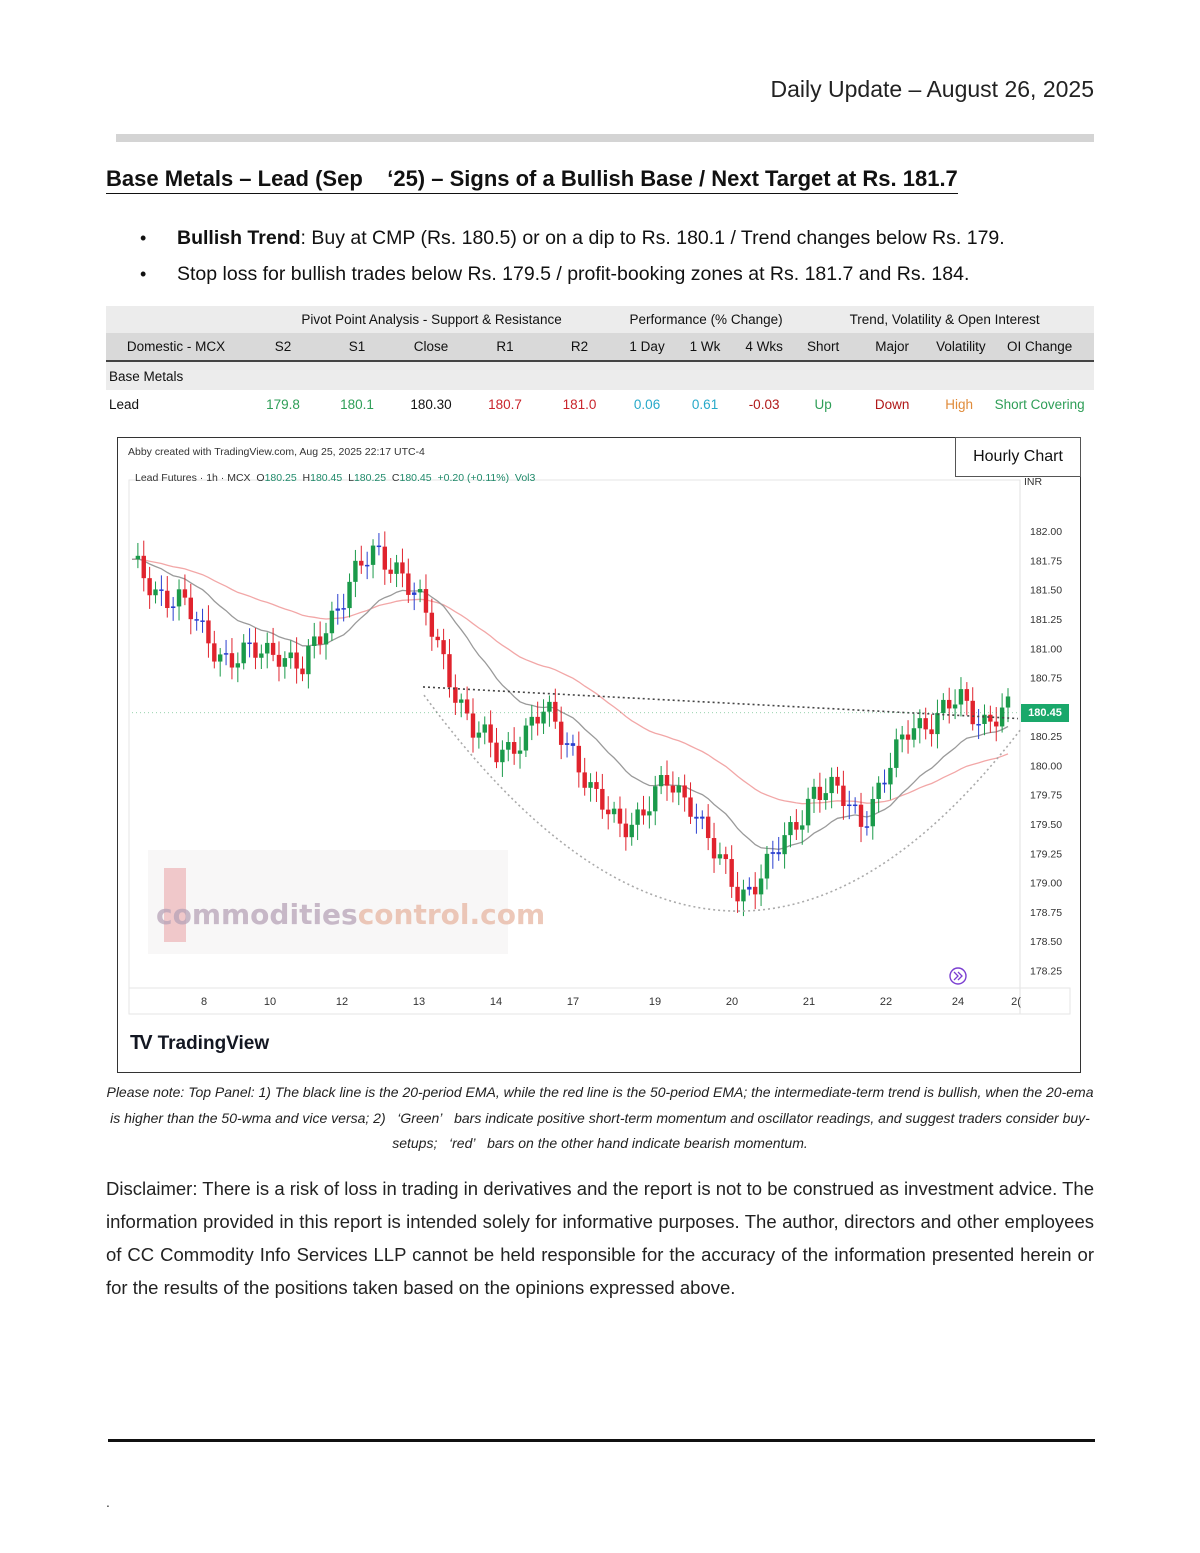  I want to click on ema50-line, so click(570, 681).